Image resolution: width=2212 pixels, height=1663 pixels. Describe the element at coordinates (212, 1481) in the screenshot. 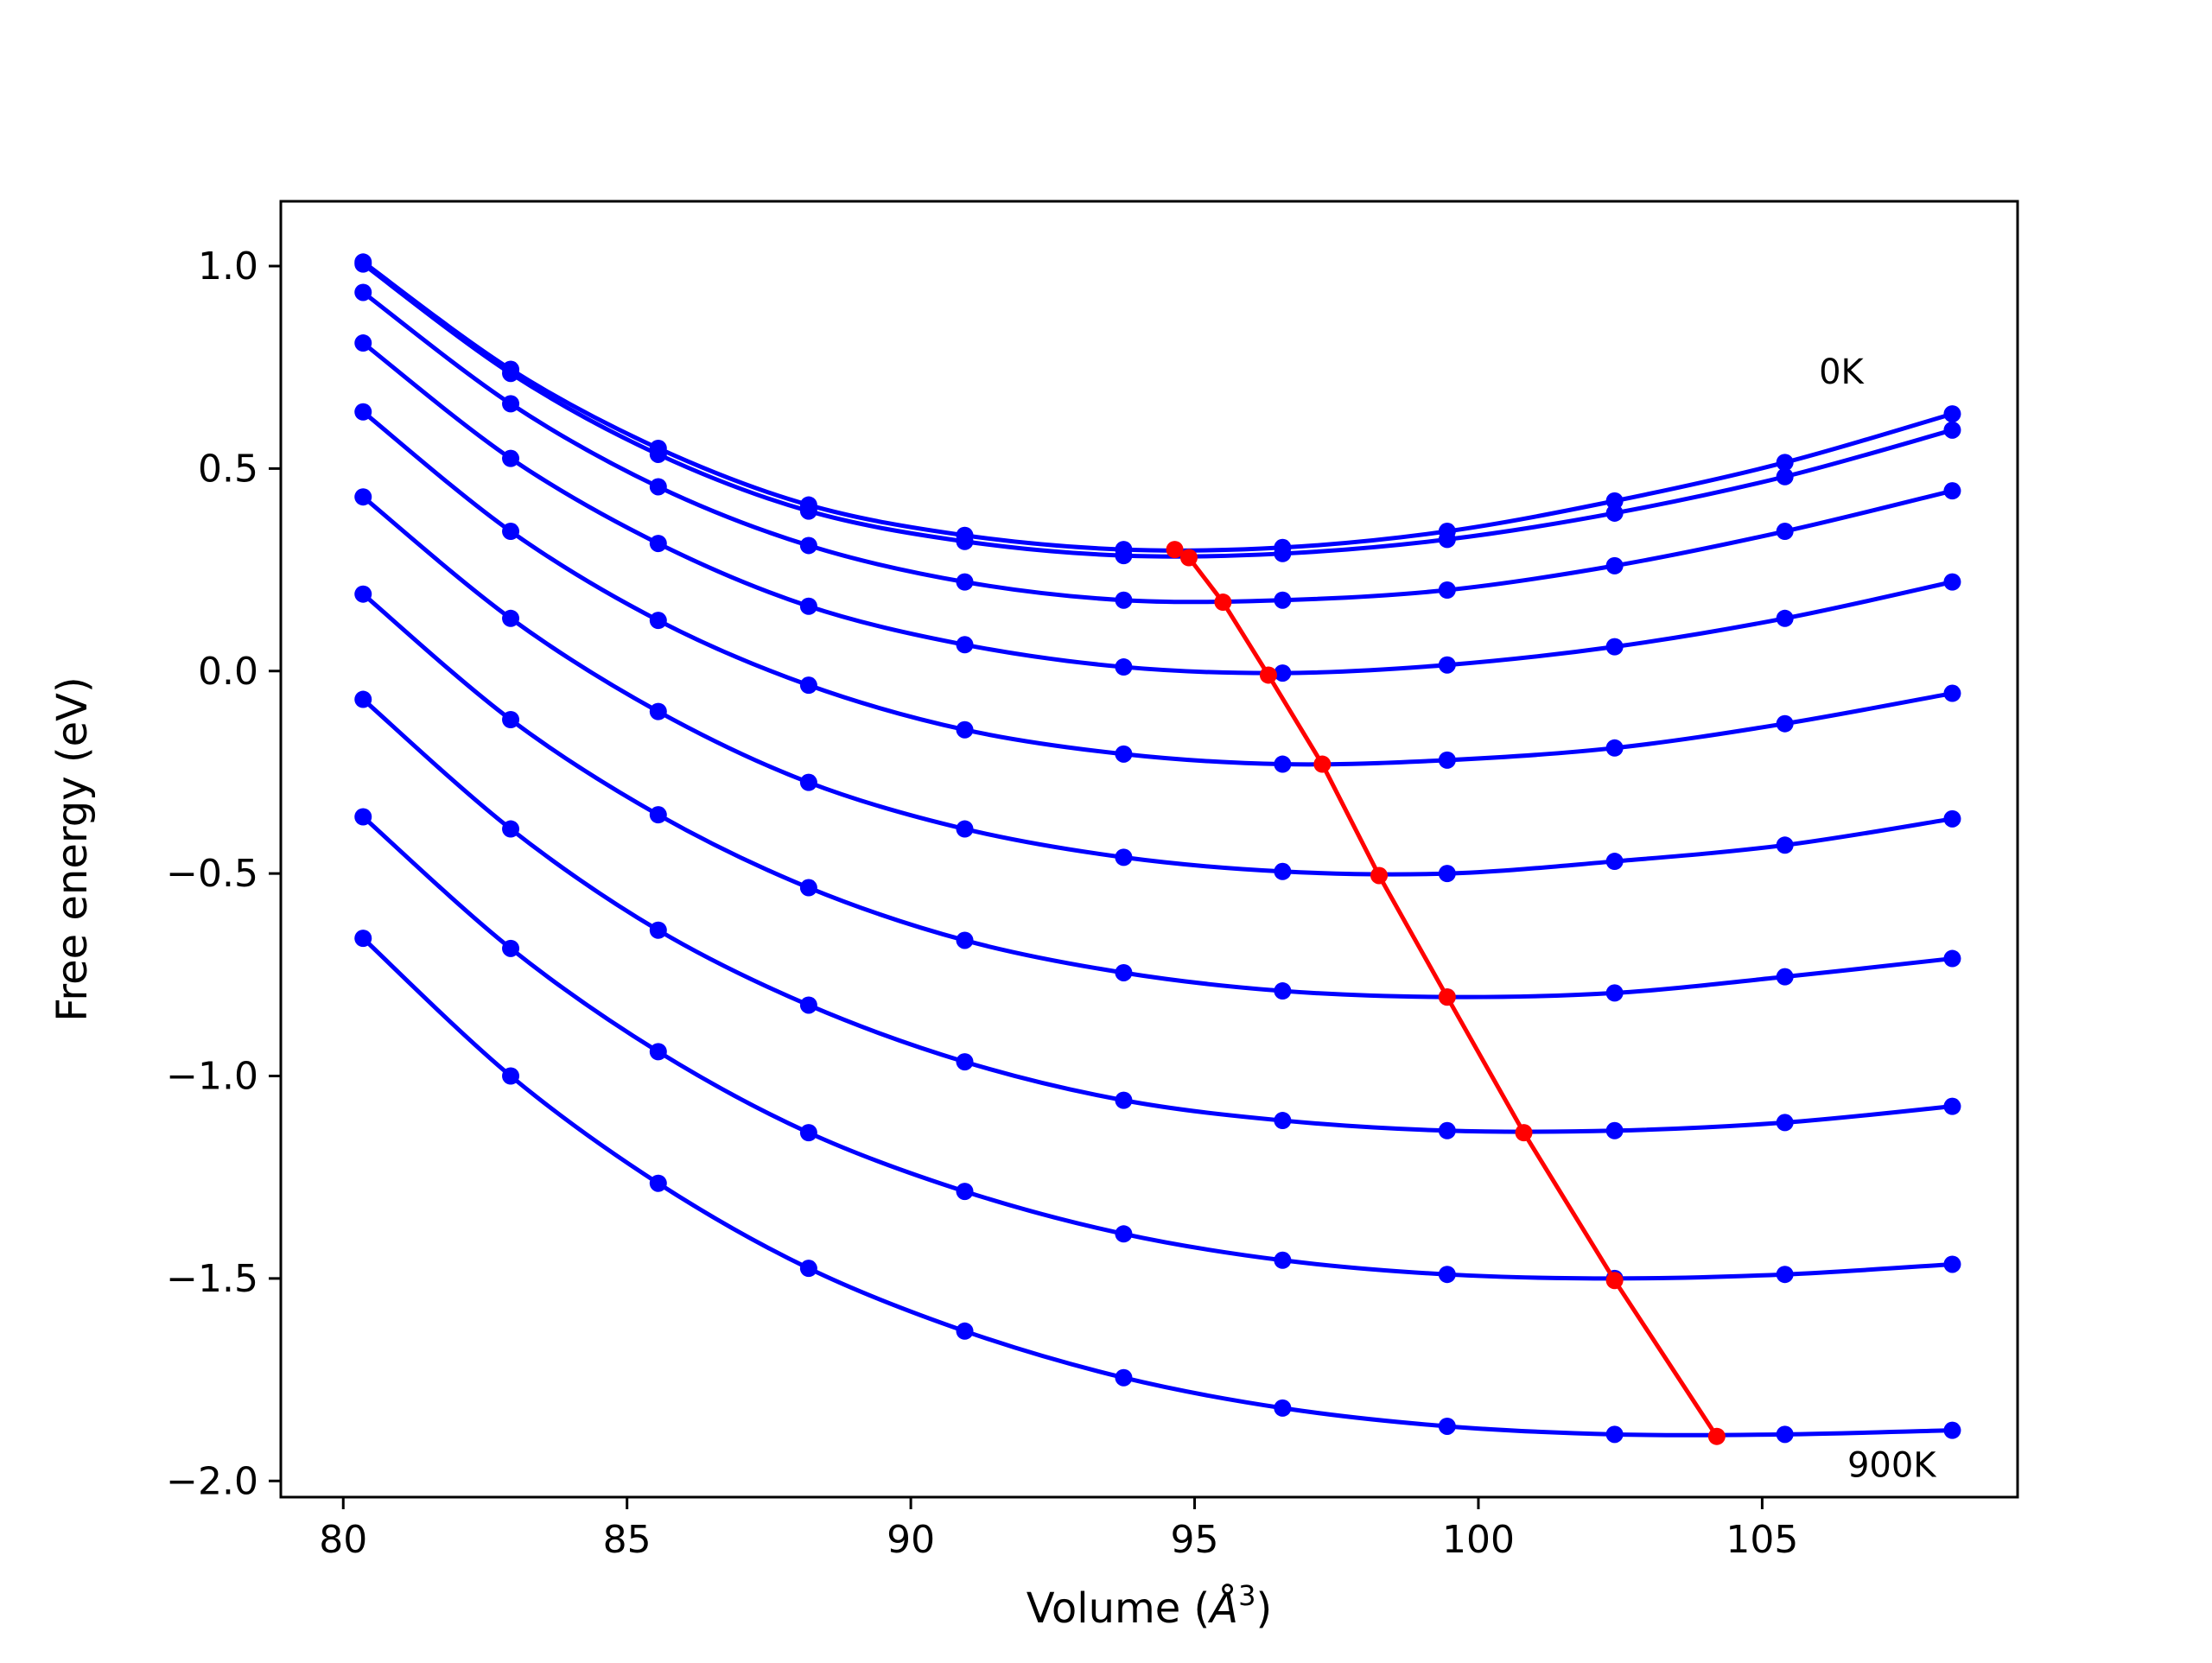

I see `y-tick-label: −2.0` at that location.